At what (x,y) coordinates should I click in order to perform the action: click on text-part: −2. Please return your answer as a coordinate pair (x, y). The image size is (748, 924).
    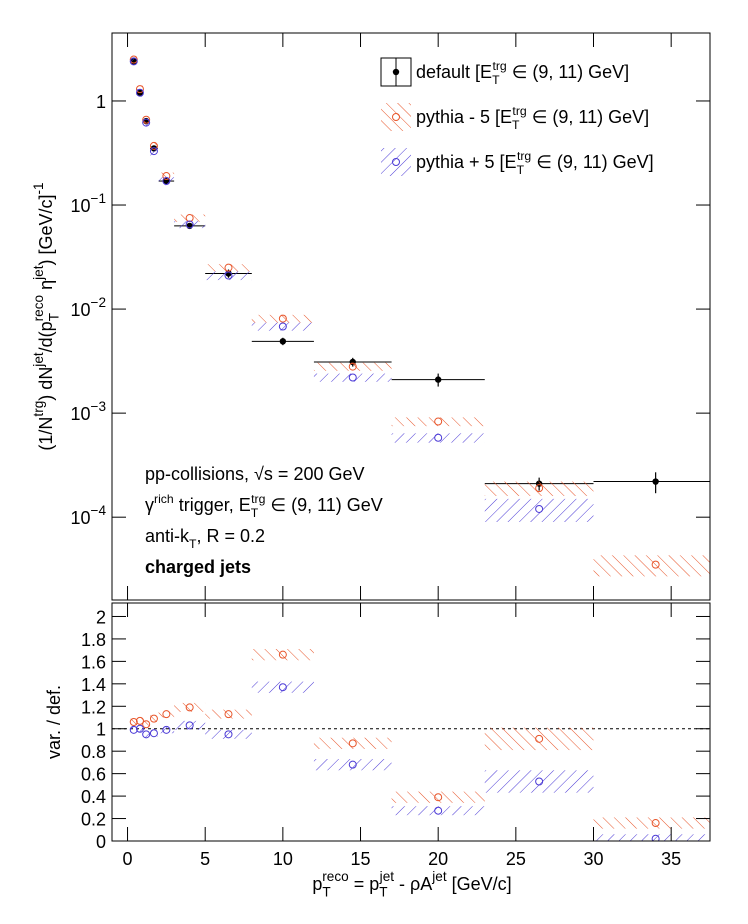
    Looking at the image, I should click on (99, 302).